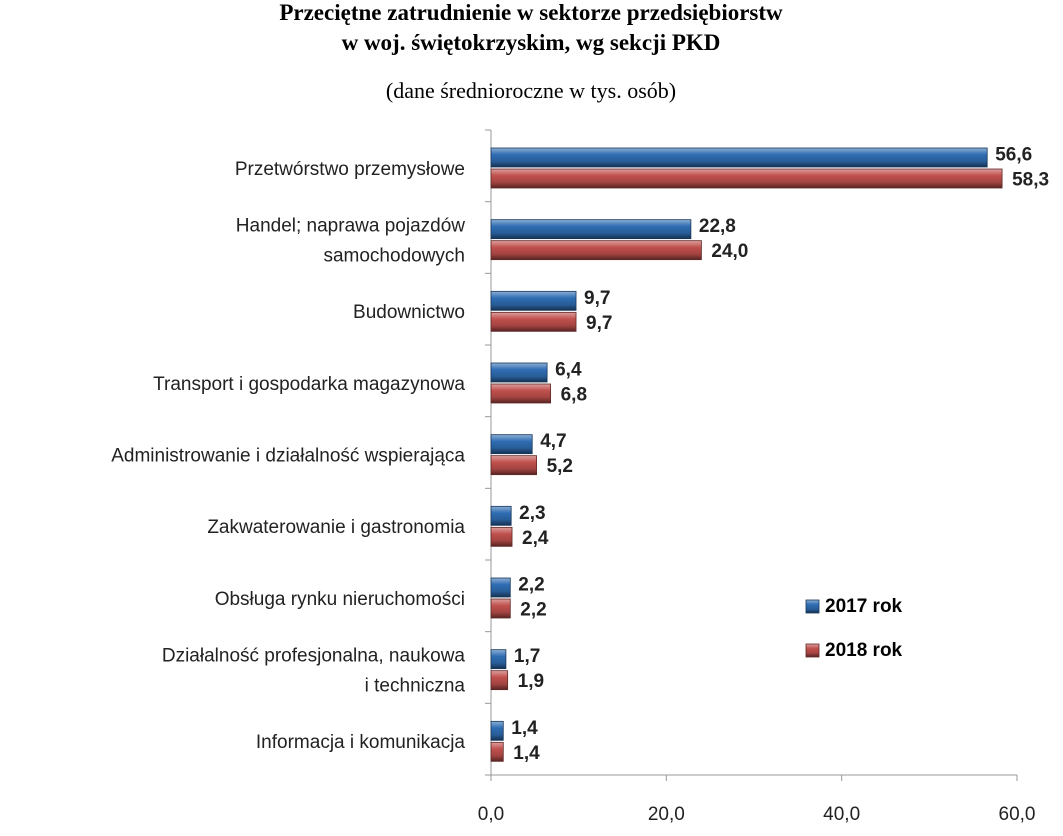 The width and height of the screenshot is (1063, 836). Describe the element at coordinates (309, 384) in the screenshot. I see `category-label: Transport i gospodarka magazynowa` at that location.